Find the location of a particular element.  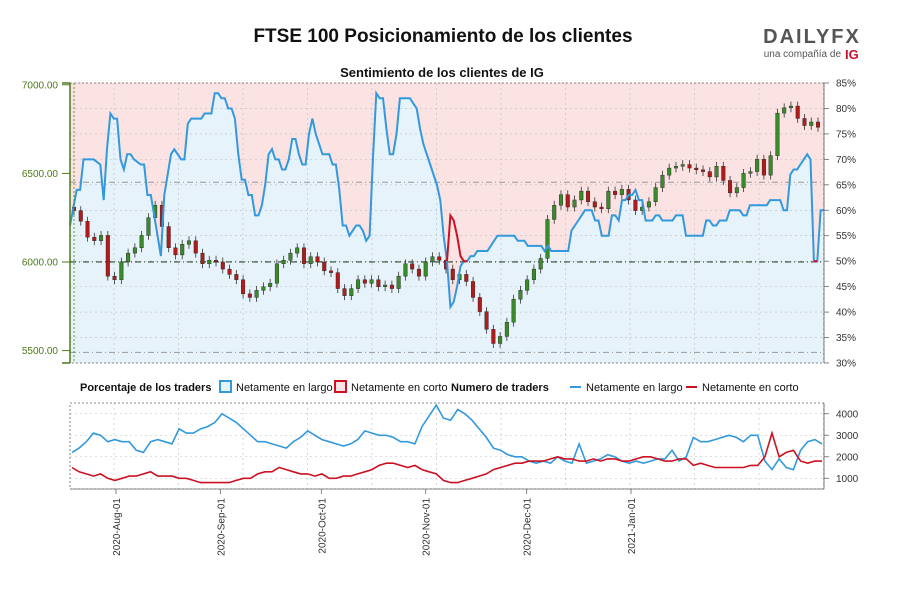

date-tick-label: 2020-Nov-01 is located at coordinates (427, 527).